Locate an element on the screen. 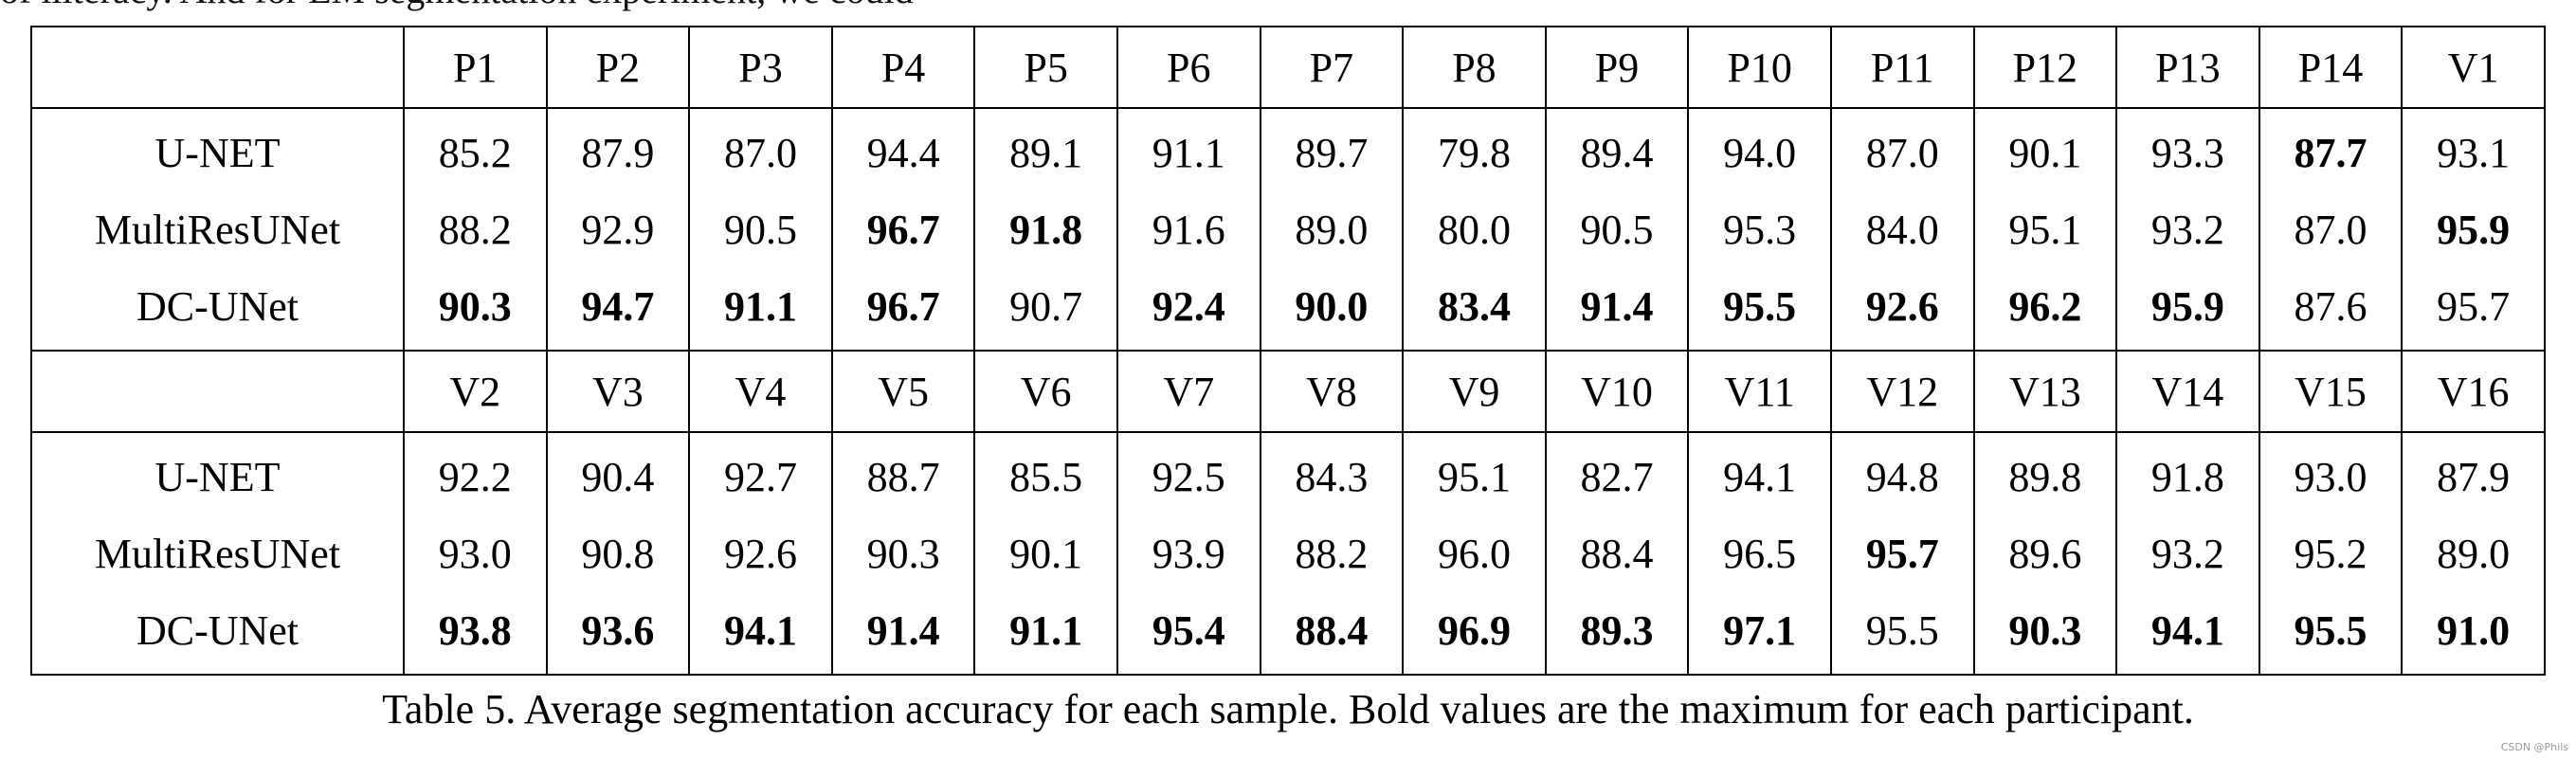 This screenshot has width=2576, height=759. accuracy-value: 84.3 is located at coordinates (1332, 474).